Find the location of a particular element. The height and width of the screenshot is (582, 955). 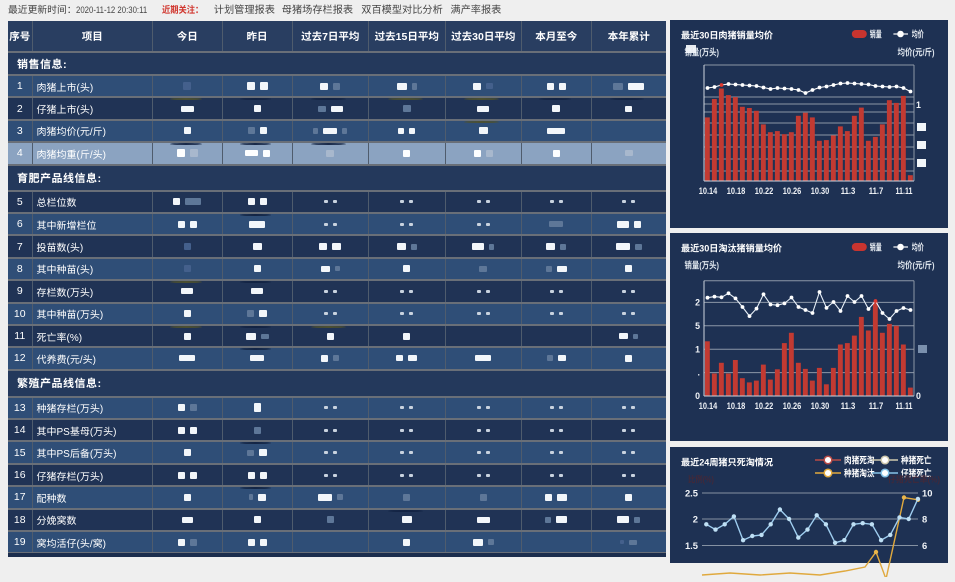

svg-text: 仔猪死亡率(%) is located at coordinates (914, 480).